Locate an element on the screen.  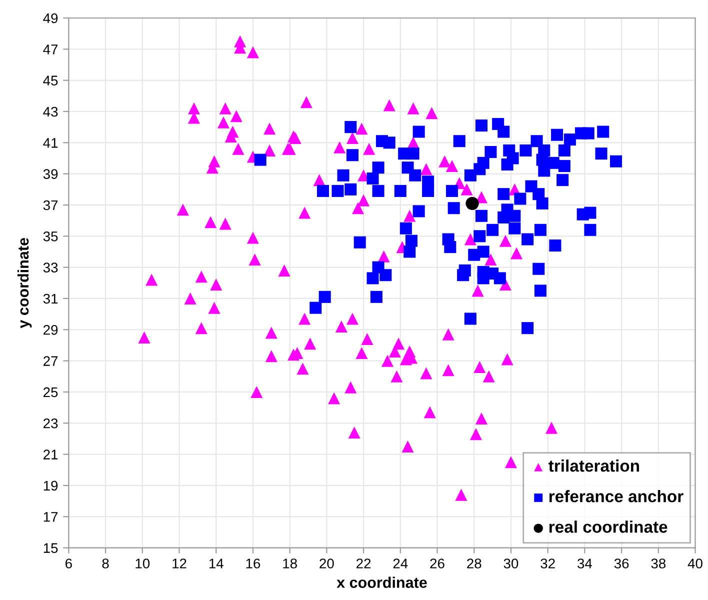
y-tick-label: 21 is located at coordinates (51, 455).